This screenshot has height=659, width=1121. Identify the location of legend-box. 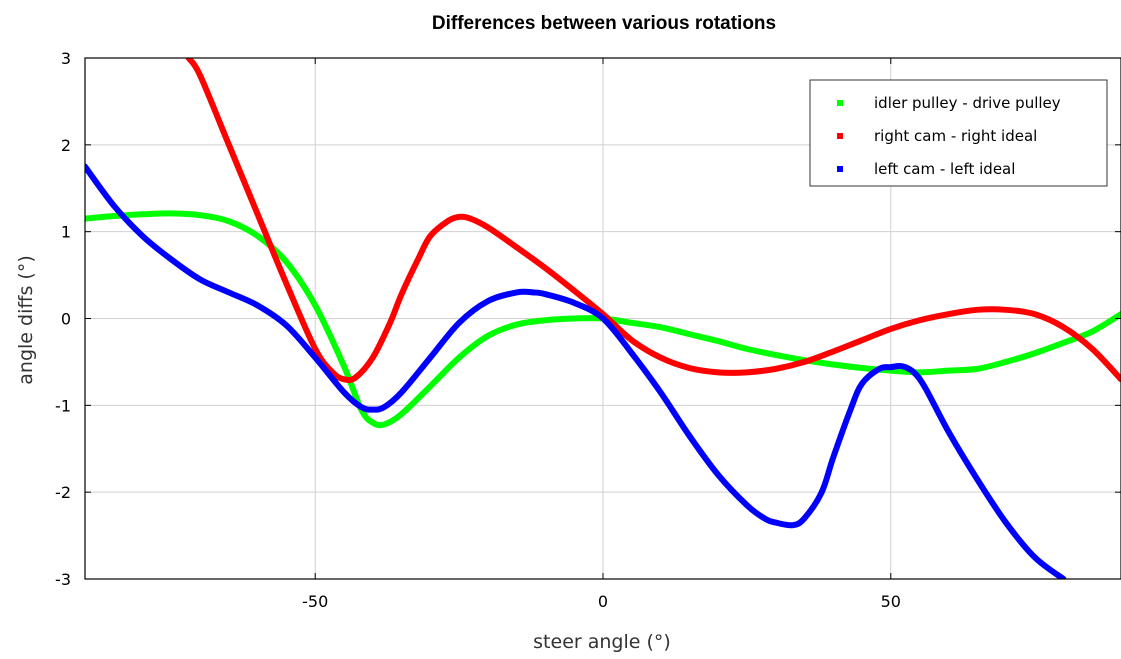
(958, 133).